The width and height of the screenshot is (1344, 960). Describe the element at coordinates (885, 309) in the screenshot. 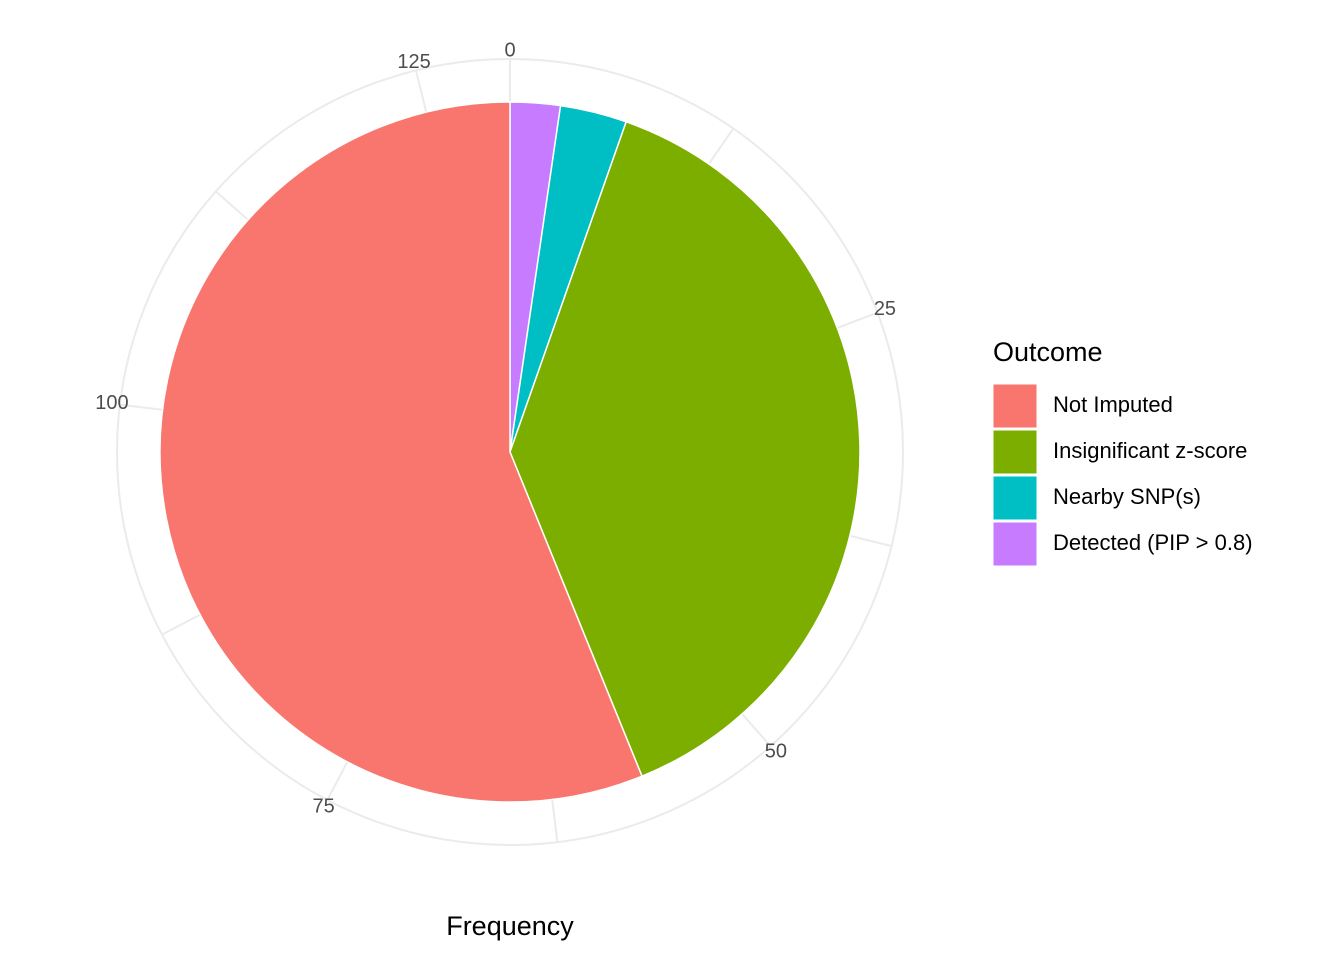

I see `tick-label: 25` at that location.